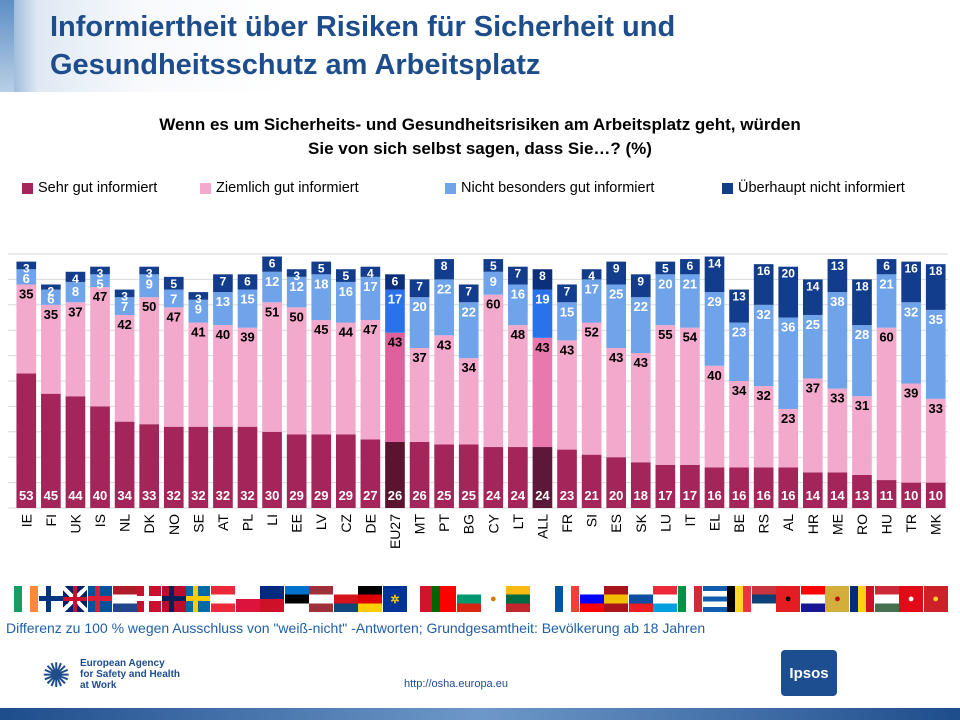  I want to click on value-label-seg-ziemlich-gut-bg: 34, so click(468, 367).